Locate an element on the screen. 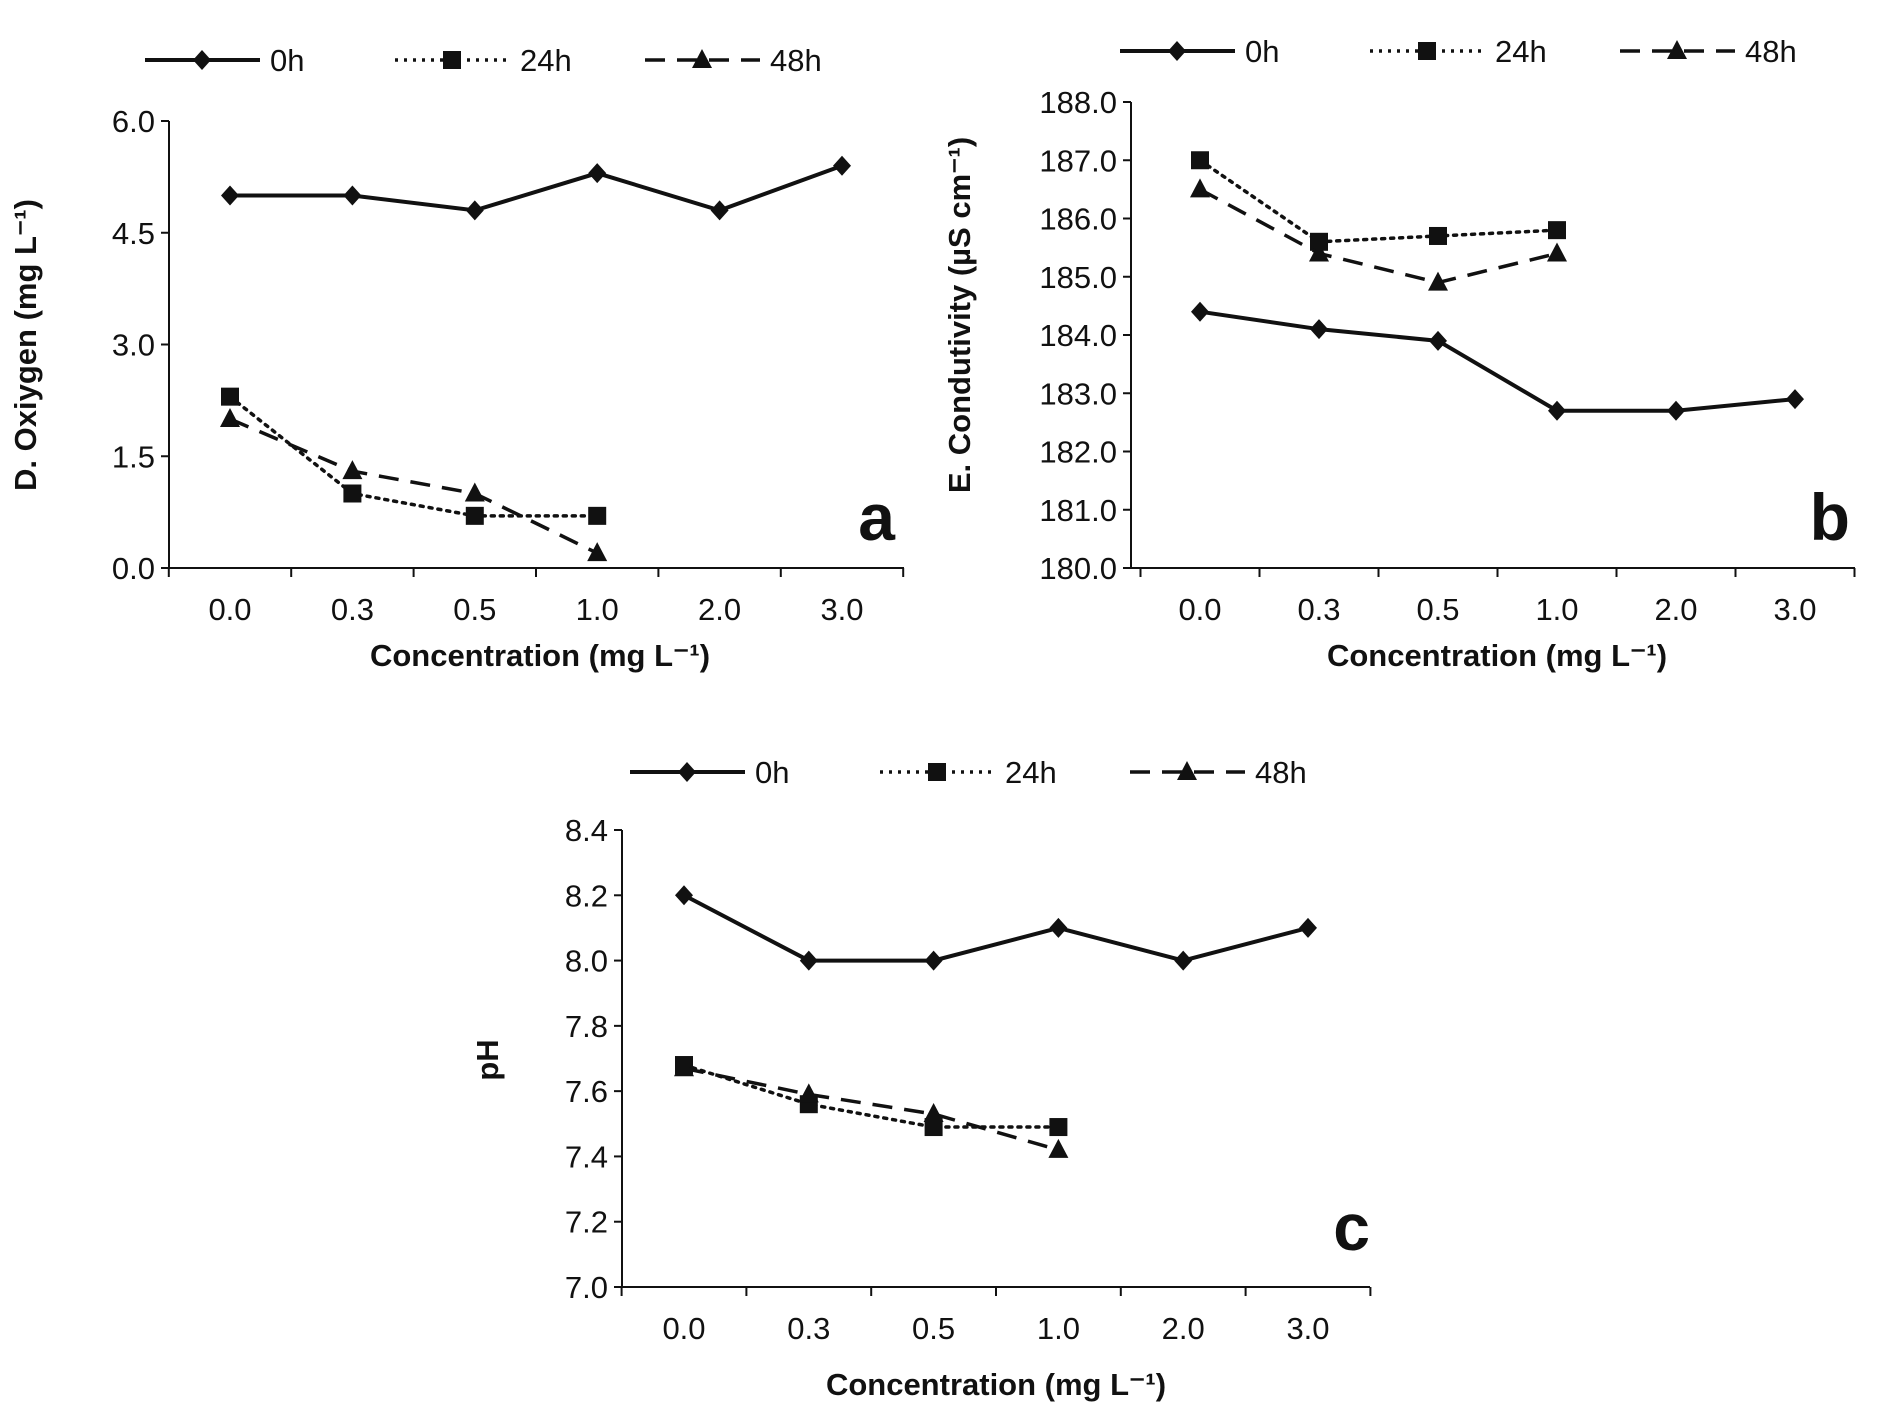  y-tick-label: 186.0 is located at coordinates (1078, 219).